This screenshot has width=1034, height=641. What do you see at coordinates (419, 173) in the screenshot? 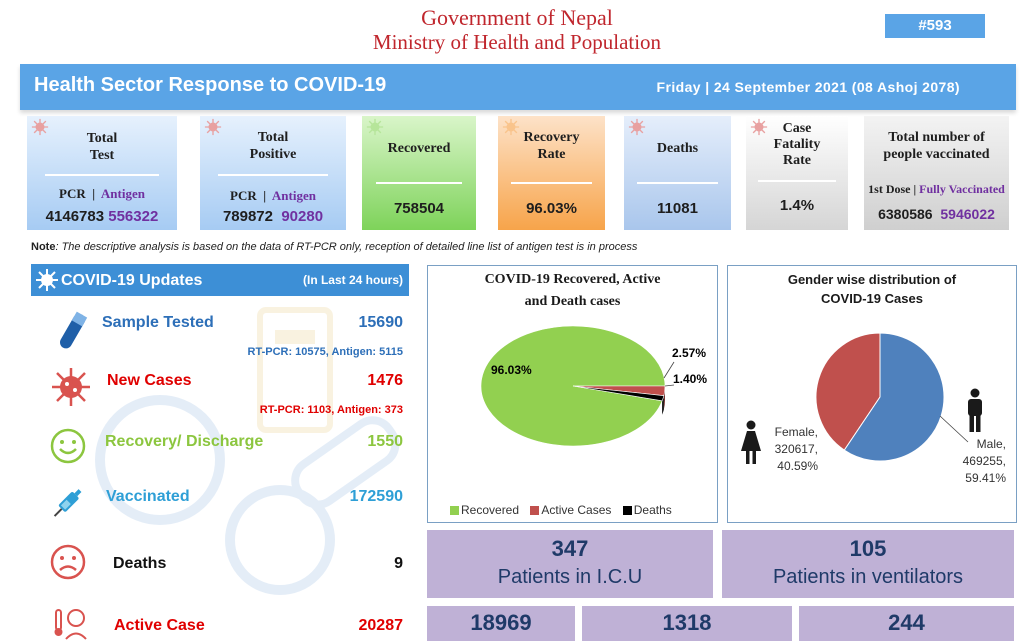
I see `card-recovered: Recovered 758504` at bounding box center [419, 173].